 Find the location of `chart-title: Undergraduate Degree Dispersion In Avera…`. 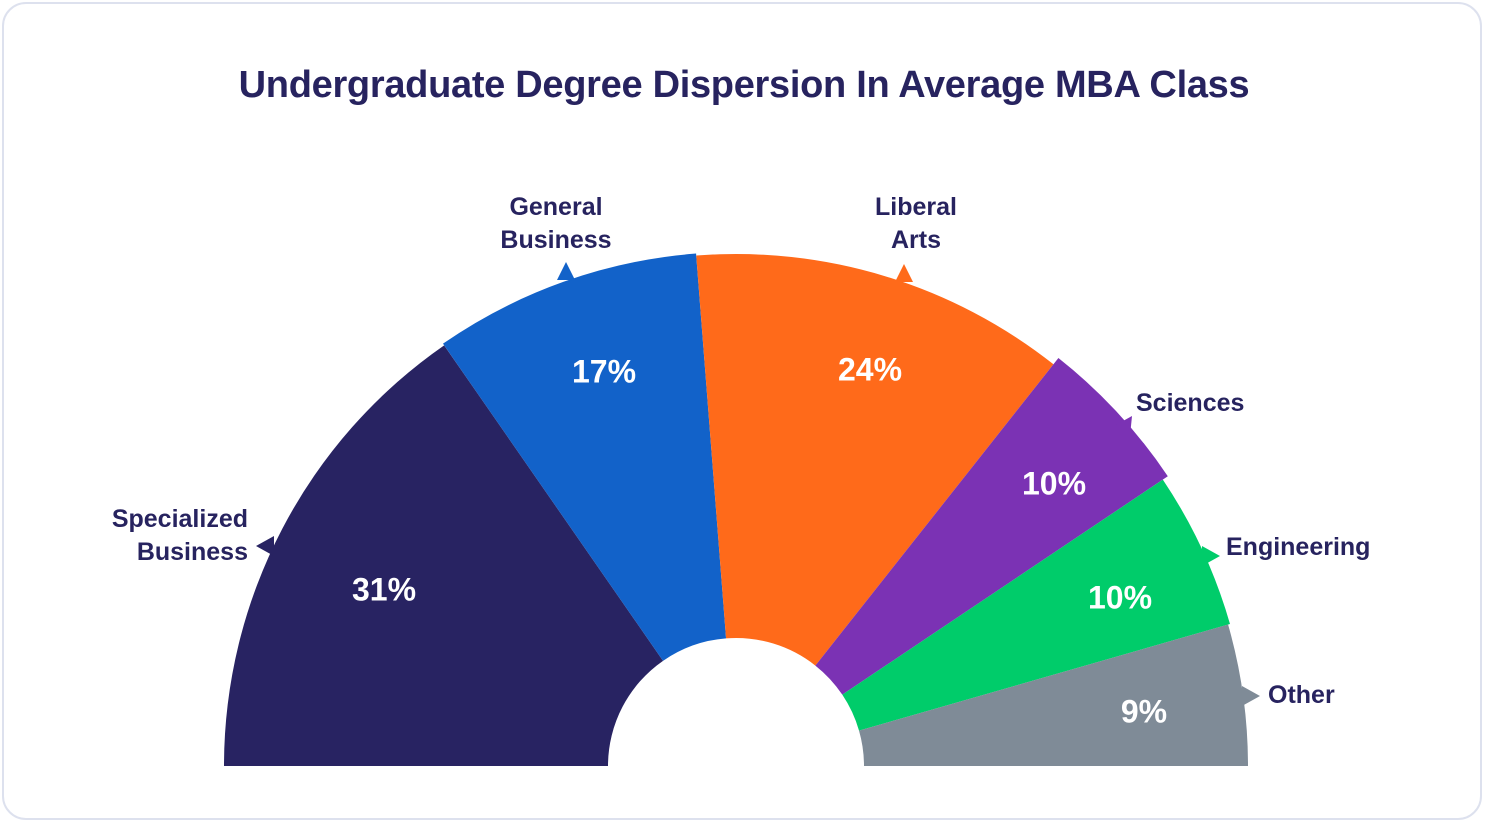

chart-title: Undergraduate Degree Dispersion In Avera… is located at coordinates (744, 85).